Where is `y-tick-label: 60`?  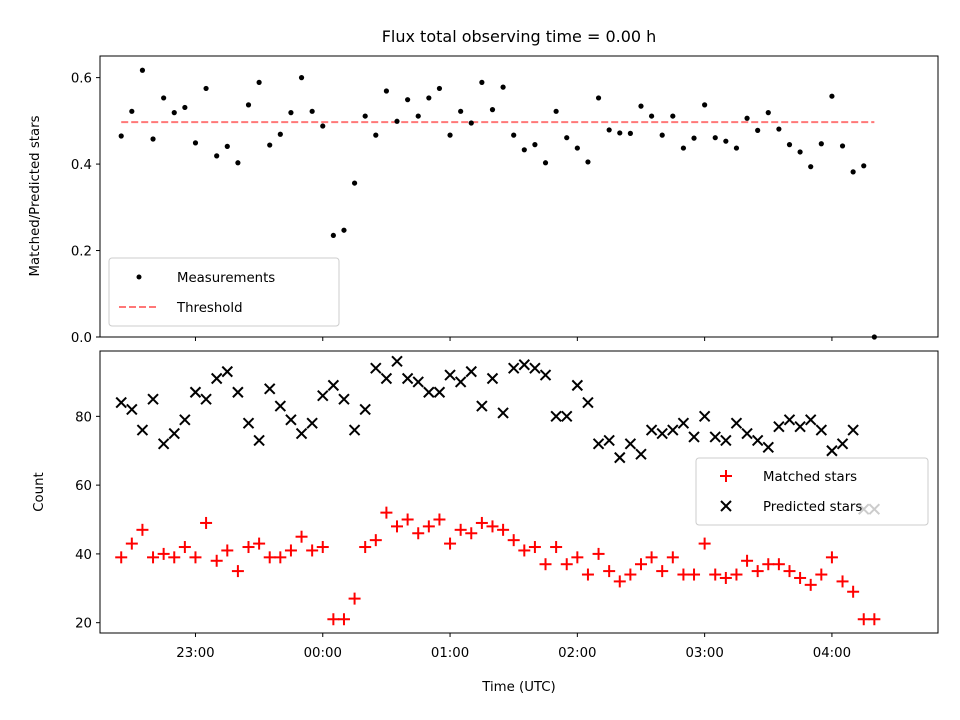 y-tick-label: 60 is located at coordinates (83, 486).